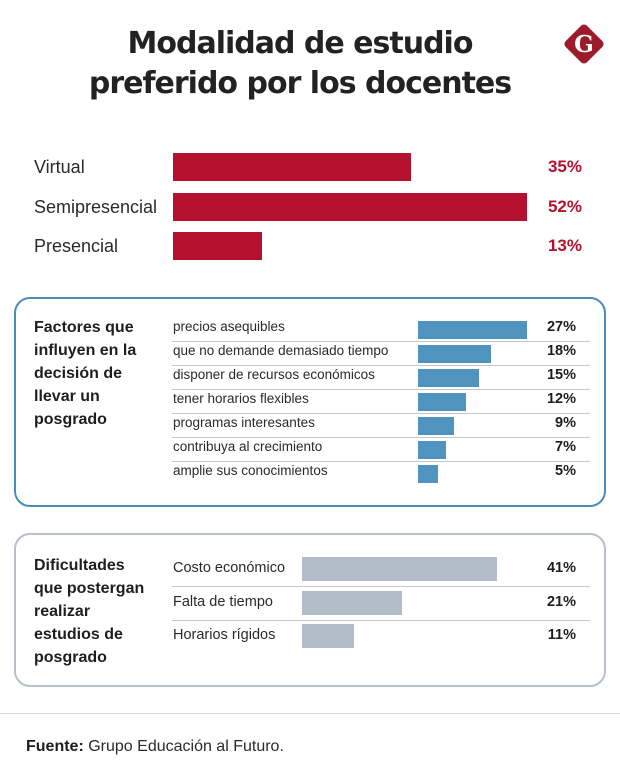  Describe the element at coordinates (229, 326) in the screenshot. I see `factor-label: precios asequibles` at that location.